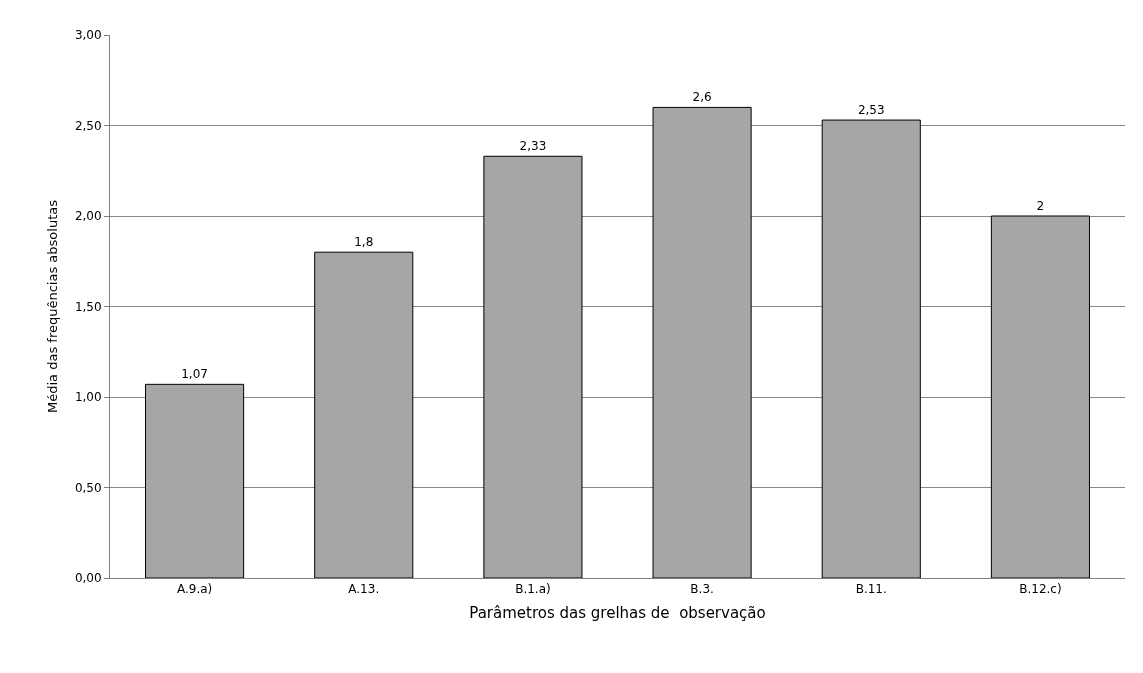 This screenshot has width=1143, height=673. Describe the element at coordinates (1040, 589) in the screenshot. I see `x-tick-label: B.12.c)` at that location.